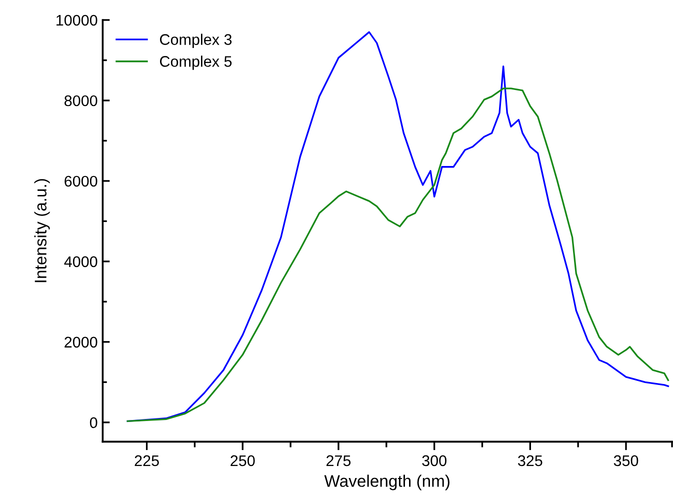  Describe the element at coordinates (81, 100) in the screenshot. I see `y-tick-label: 8000` at that location.